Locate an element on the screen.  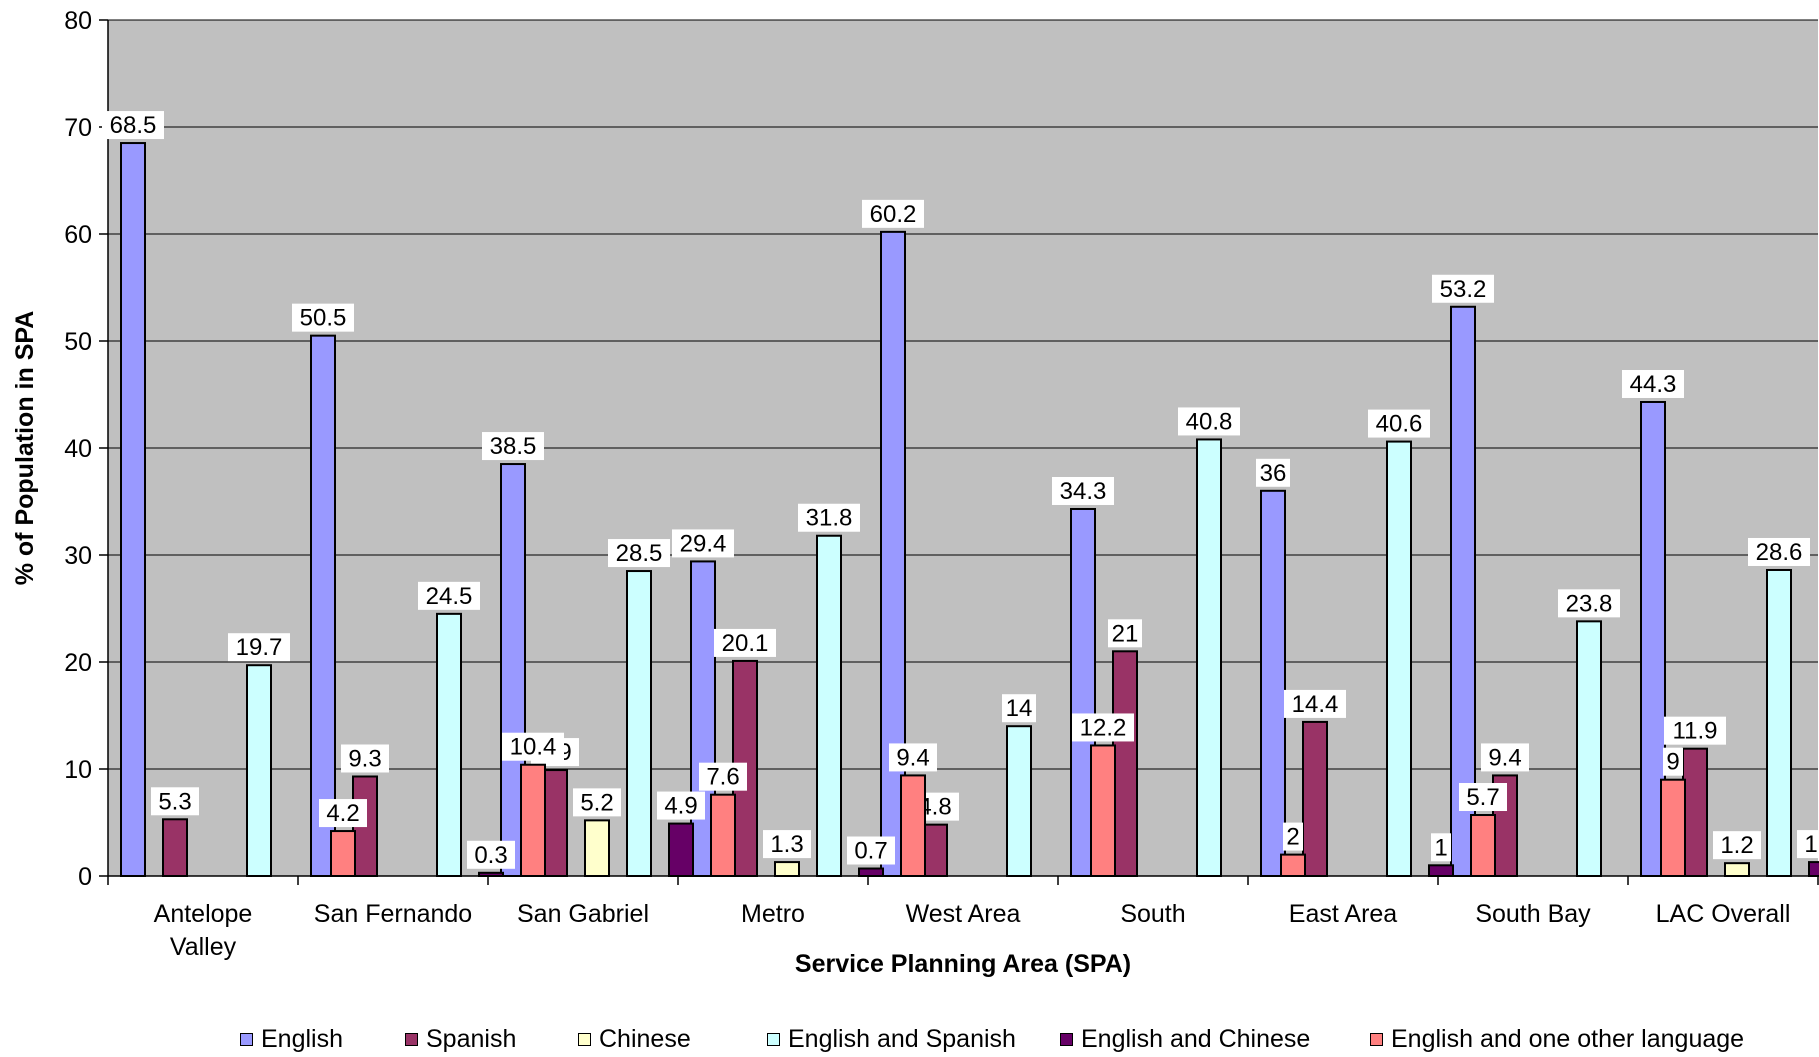
data-label: 40.8 is located at coordinates (1209, 421).